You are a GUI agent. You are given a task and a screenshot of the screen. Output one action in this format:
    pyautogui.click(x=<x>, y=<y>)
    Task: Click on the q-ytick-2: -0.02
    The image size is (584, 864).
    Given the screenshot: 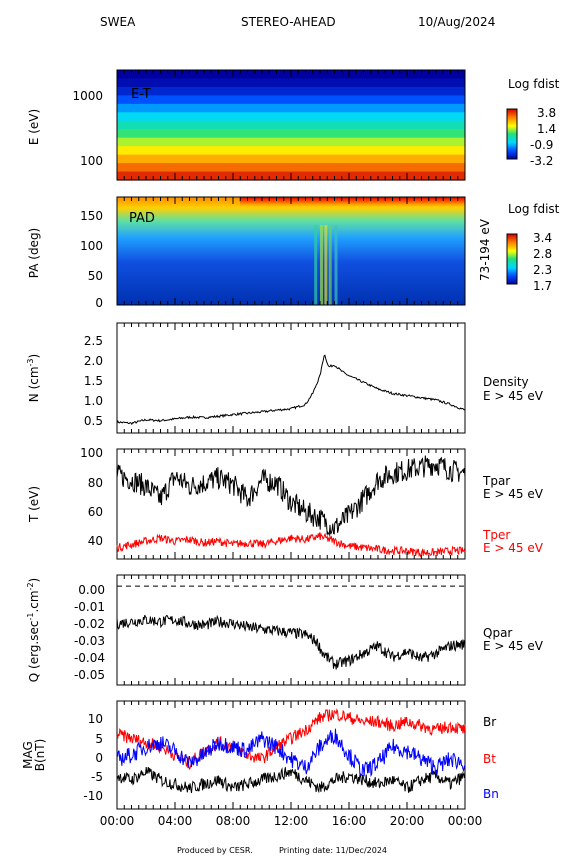 What is the action you would take?
    pyautogui.click(x=89, y=624)
    